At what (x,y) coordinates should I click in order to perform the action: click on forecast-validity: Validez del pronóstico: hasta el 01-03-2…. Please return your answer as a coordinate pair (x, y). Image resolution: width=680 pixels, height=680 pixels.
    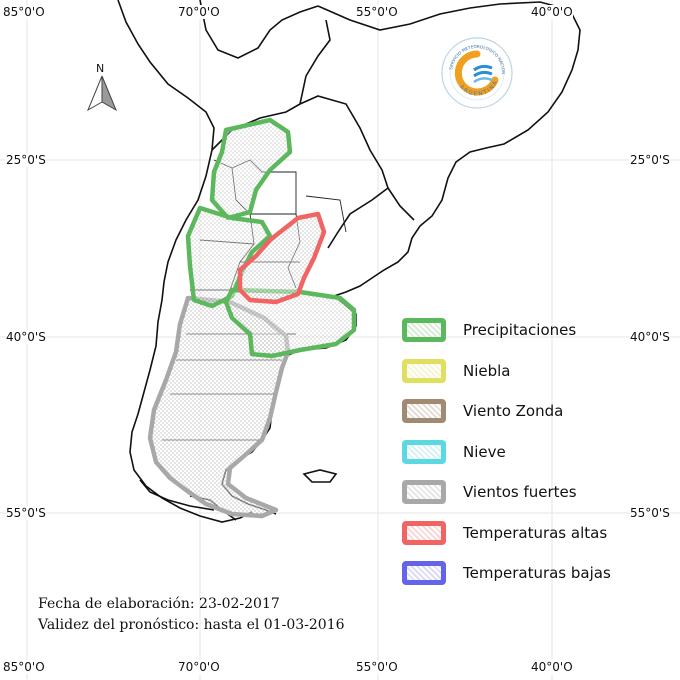
    Looking at the image, I should click on (191, 625).